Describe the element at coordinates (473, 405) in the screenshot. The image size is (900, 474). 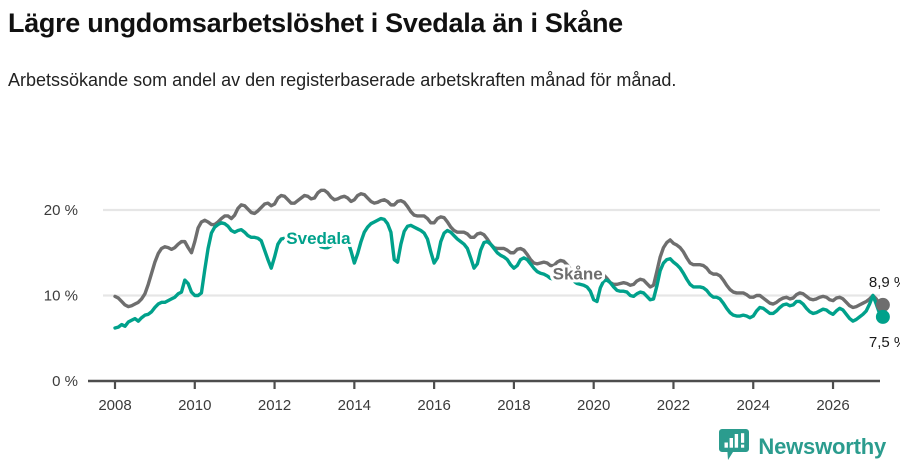
I see `x-axis-tick-labels: 2008 2010 2012 2014 2016 2018 2020 2022 2024 2026` at that location.